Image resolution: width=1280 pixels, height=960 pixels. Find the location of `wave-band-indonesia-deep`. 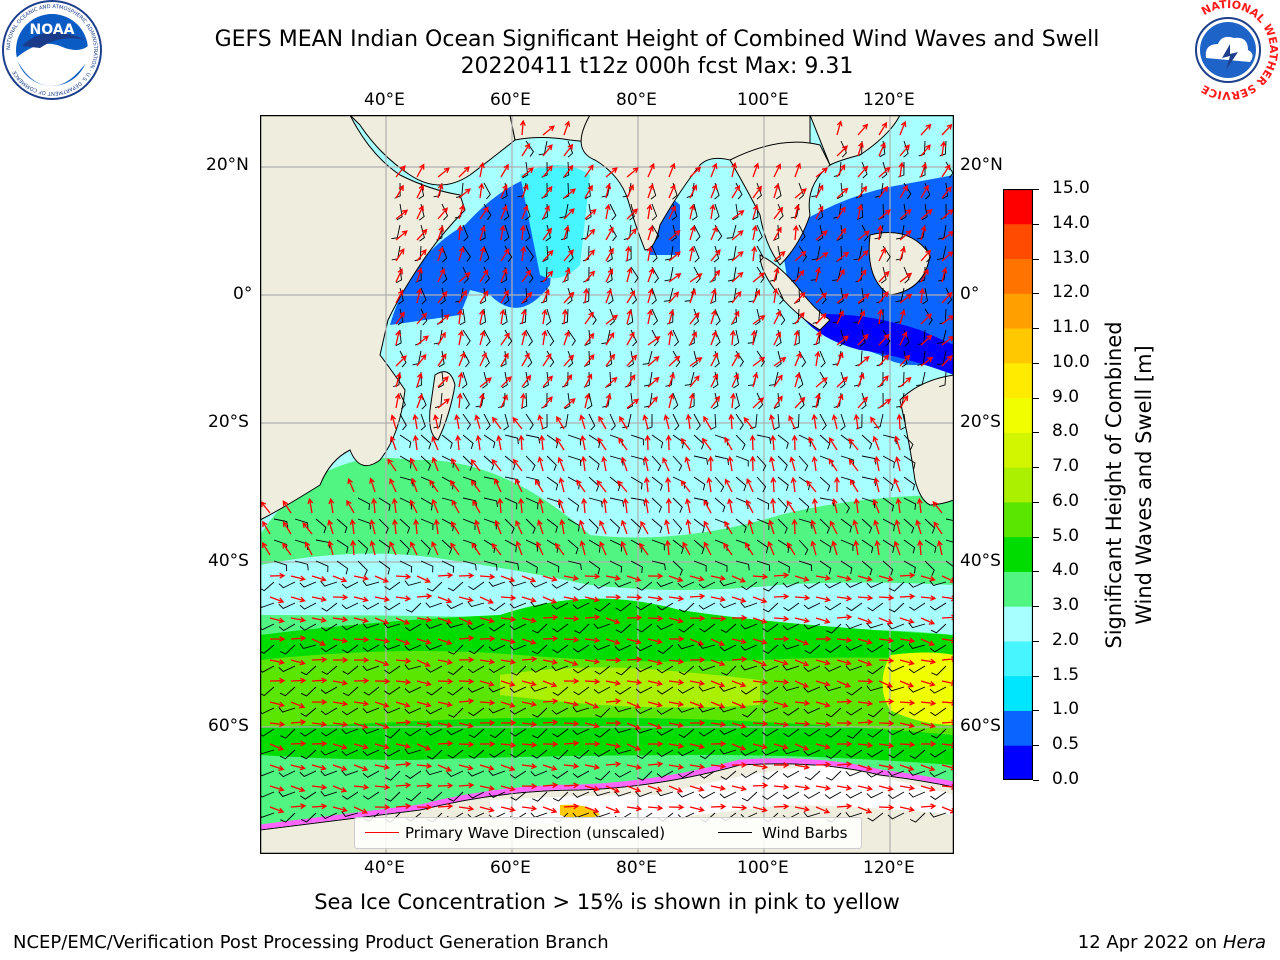

wave-band-indonesia-deep is located at coordinates (877, 344).